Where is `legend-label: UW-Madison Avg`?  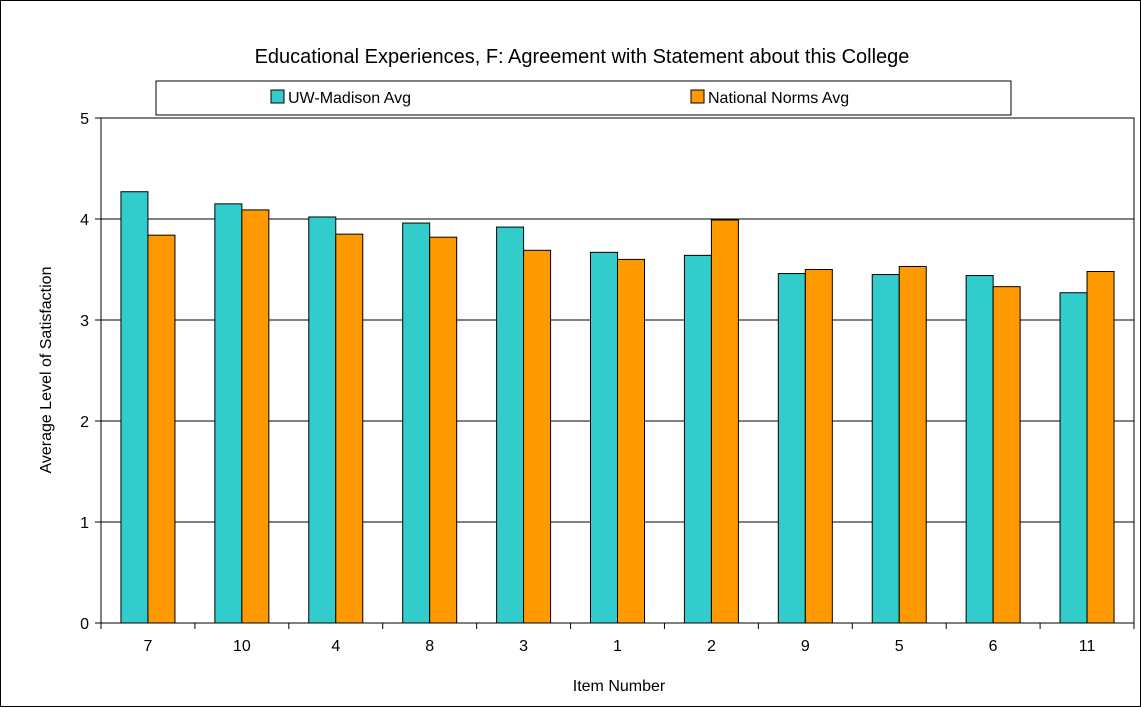 legend-label: UW-Madison Avg is located at coordinates (349, 98).